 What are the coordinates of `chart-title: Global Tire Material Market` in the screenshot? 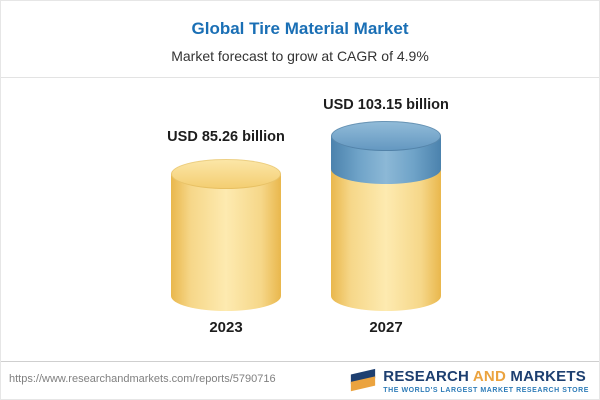 It's located at (300, 28).